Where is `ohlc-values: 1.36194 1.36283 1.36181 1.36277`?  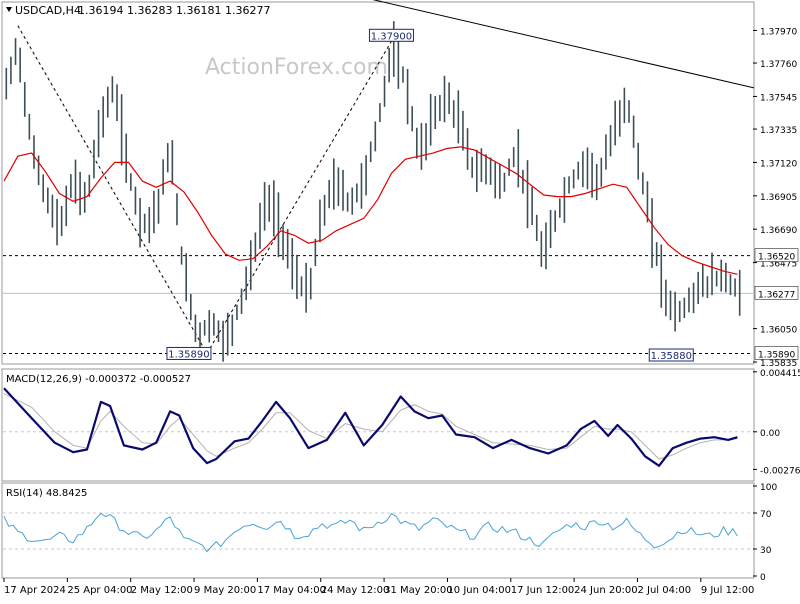
ohlc-values: 1.36194 1.36283 1.36181 1.36277 is located at coordinates (174, 10).